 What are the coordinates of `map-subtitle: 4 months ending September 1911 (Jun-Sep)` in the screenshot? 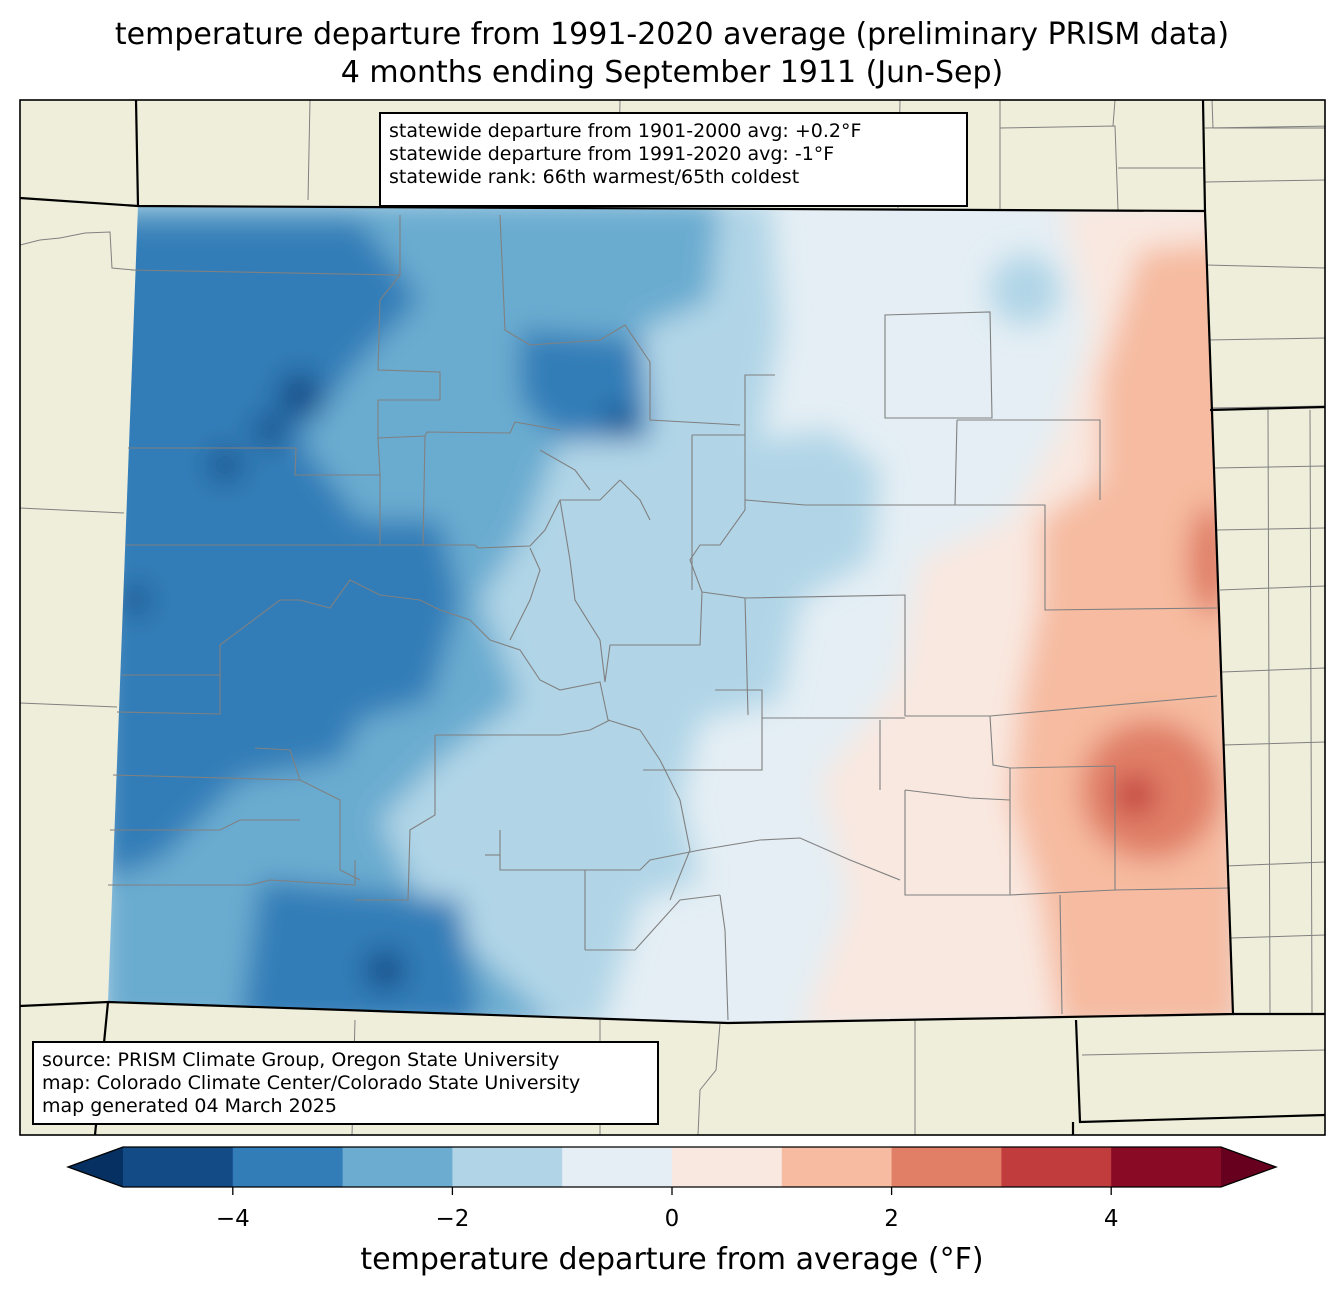 It's located at (672, 72).